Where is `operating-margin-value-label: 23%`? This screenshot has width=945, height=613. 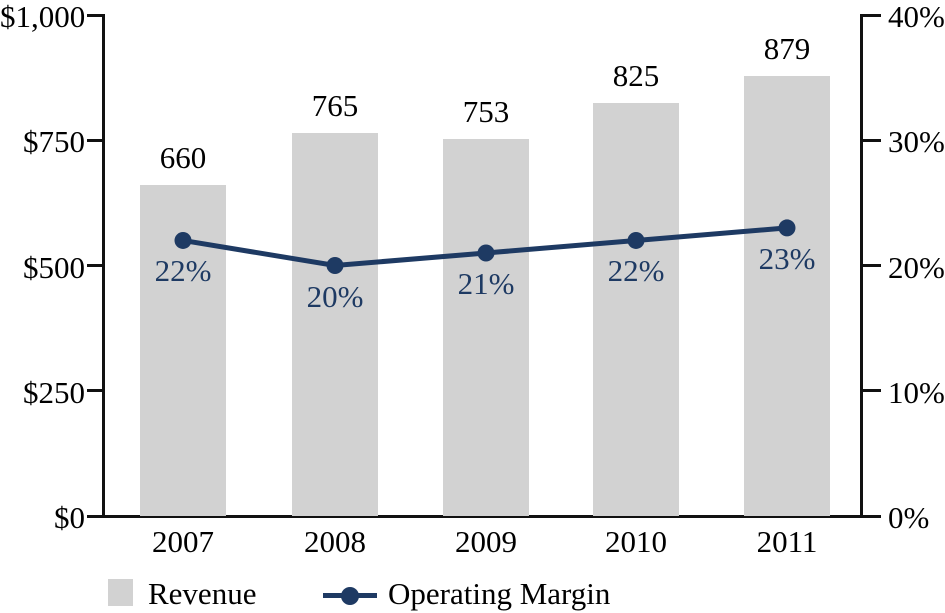
operating-margin-value-label: 23% is located at coordinates (787, 258).